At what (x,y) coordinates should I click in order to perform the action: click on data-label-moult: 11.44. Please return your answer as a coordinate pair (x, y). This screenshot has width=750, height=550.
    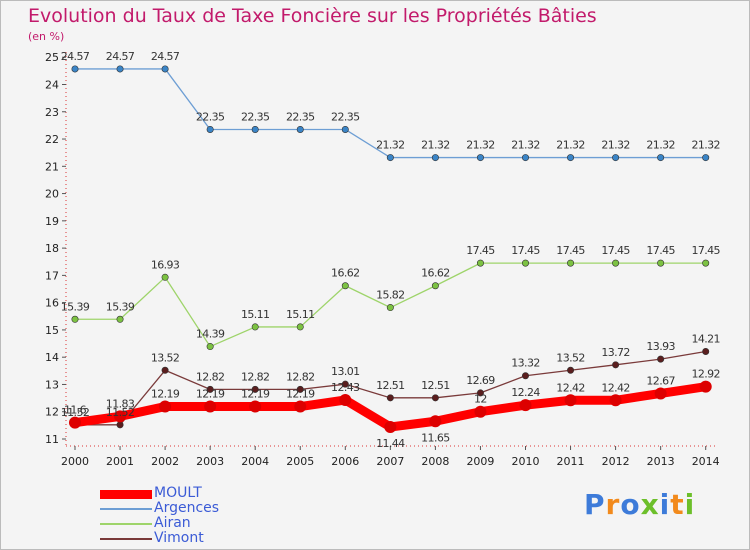
    Looking at the image, I should click on (390, 443).